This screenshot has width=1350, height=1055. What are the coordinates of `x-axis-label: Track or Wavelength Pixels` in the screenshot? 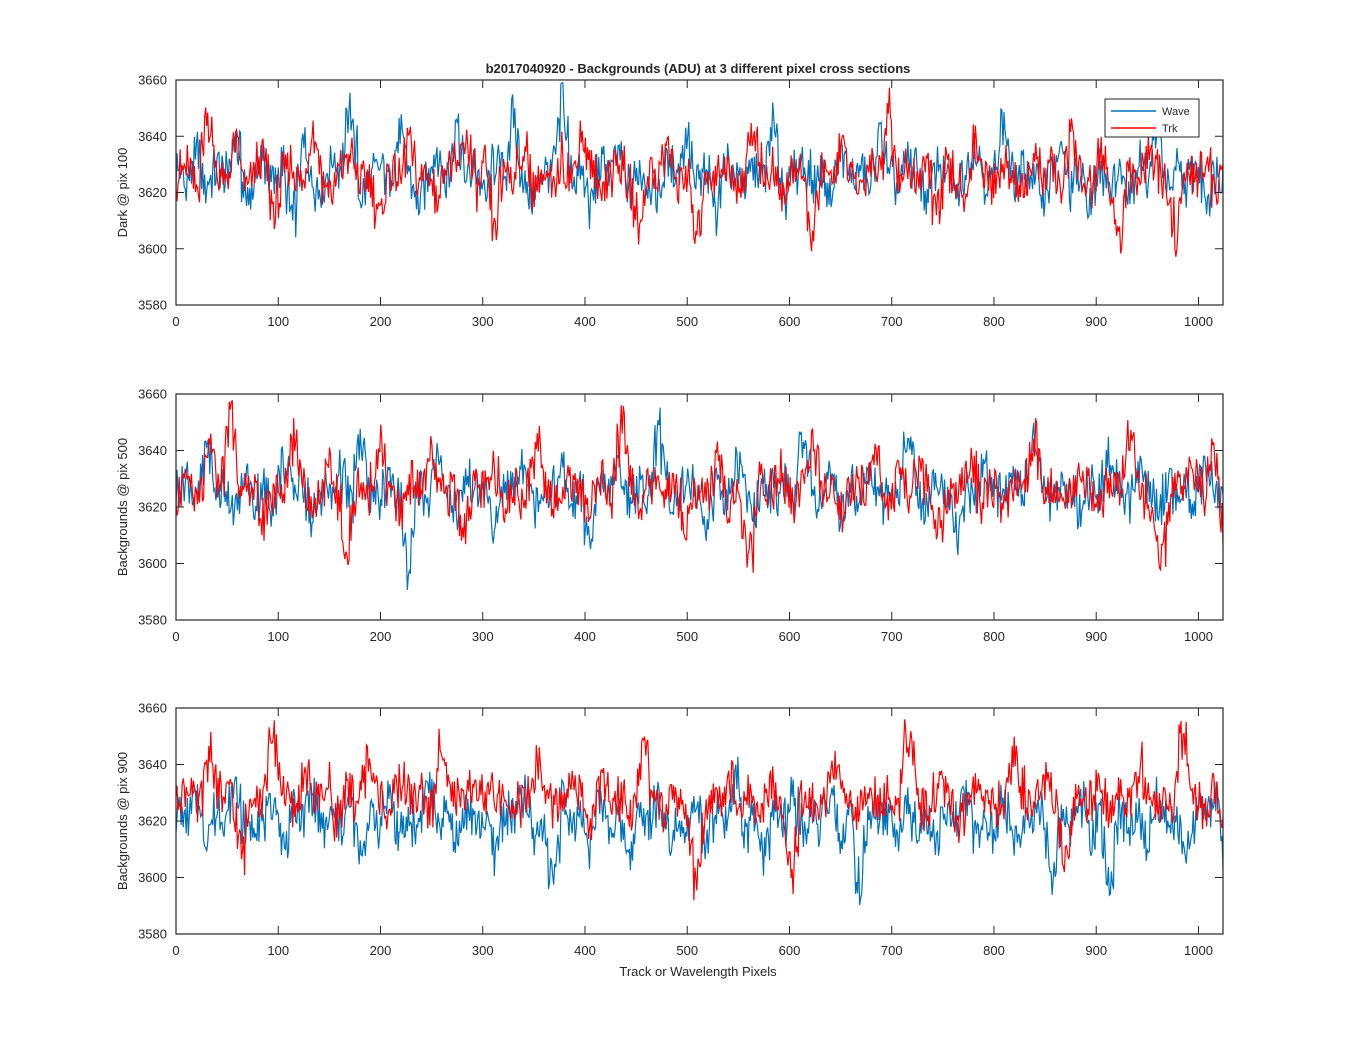 It's located at (698, 971).